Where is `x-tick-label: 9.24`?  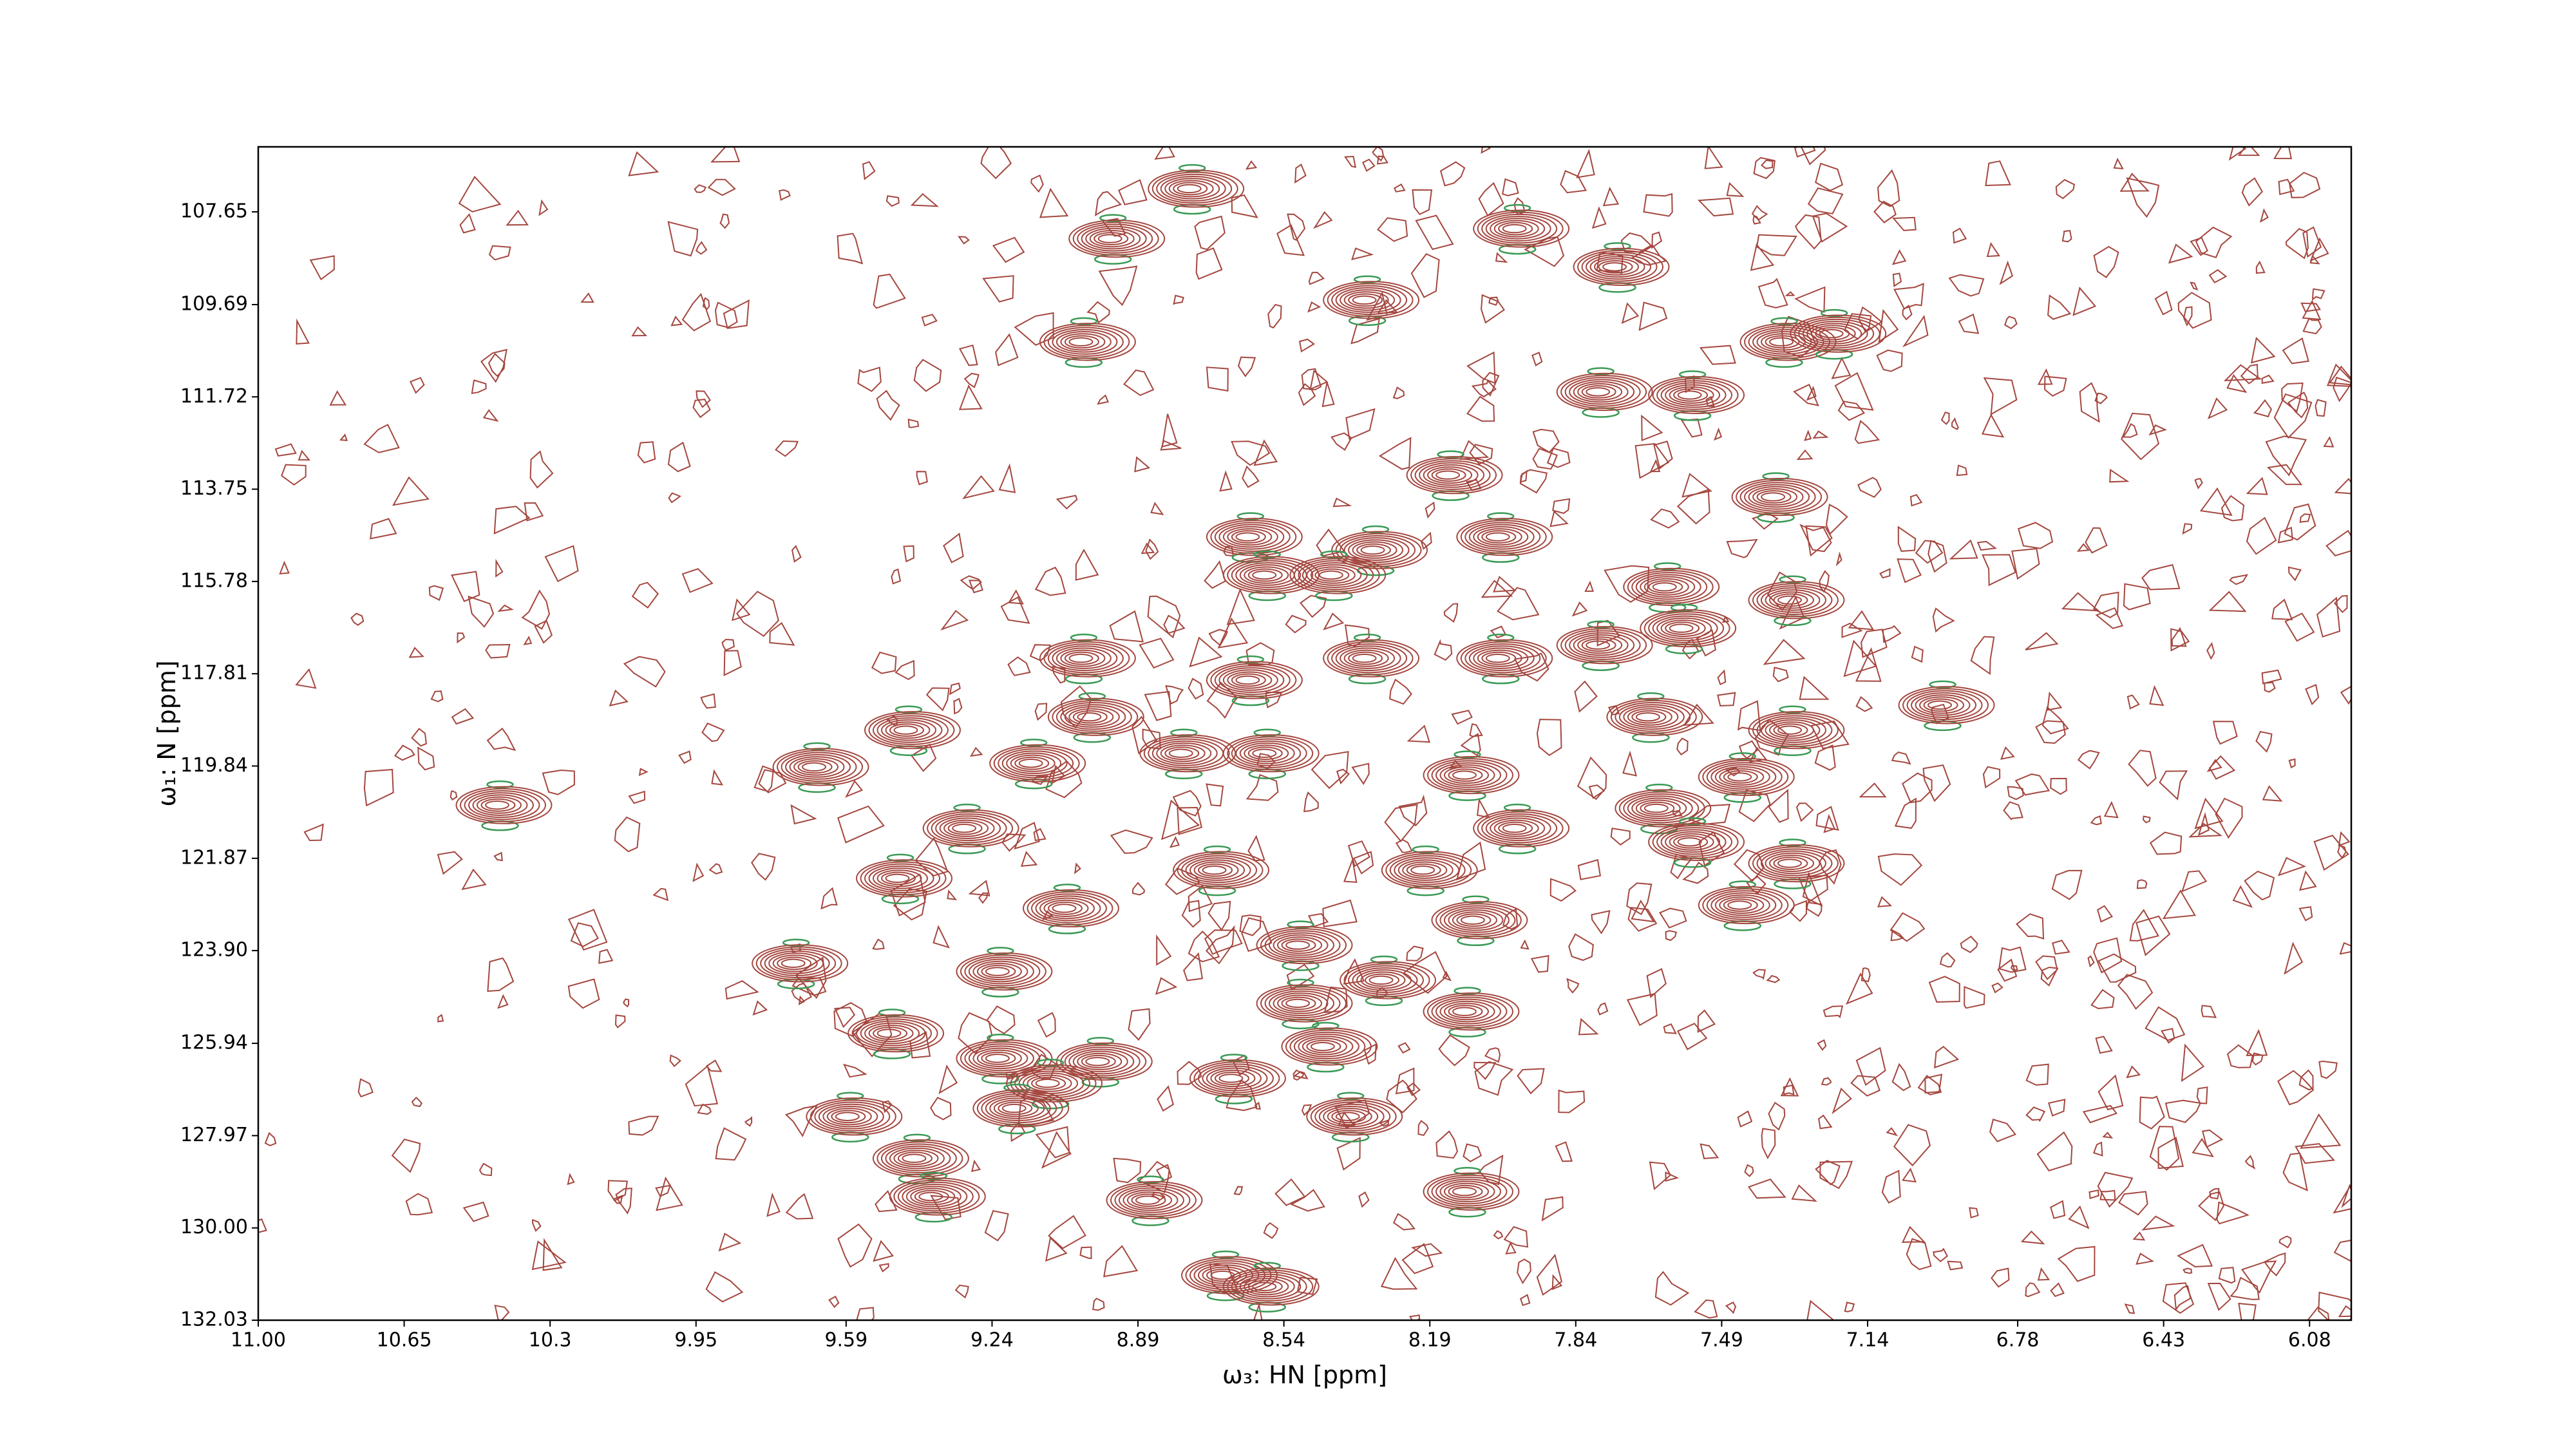 x-tick-label: 9.24 is located at coordinates (993, 1341).